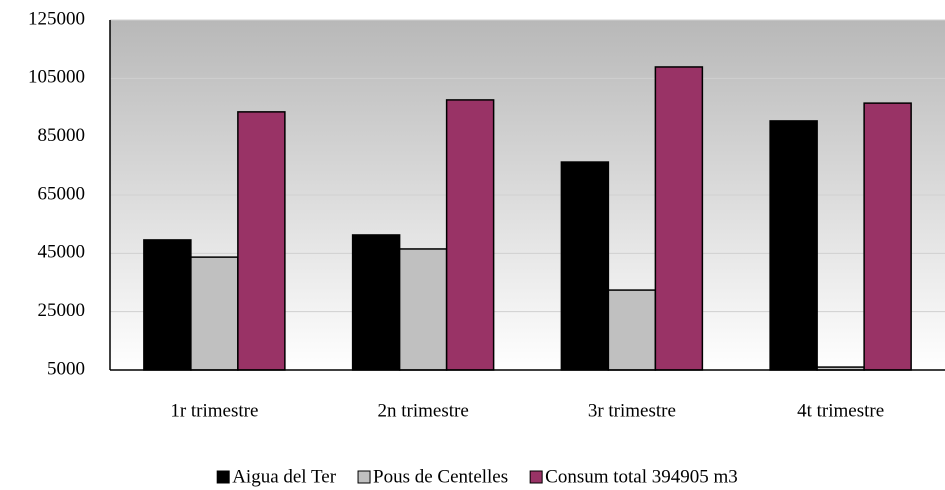 Image resolution: width=945 pixels, height=490 pixels. I want to click on y-tick-label: 125000, so click(56, 18).